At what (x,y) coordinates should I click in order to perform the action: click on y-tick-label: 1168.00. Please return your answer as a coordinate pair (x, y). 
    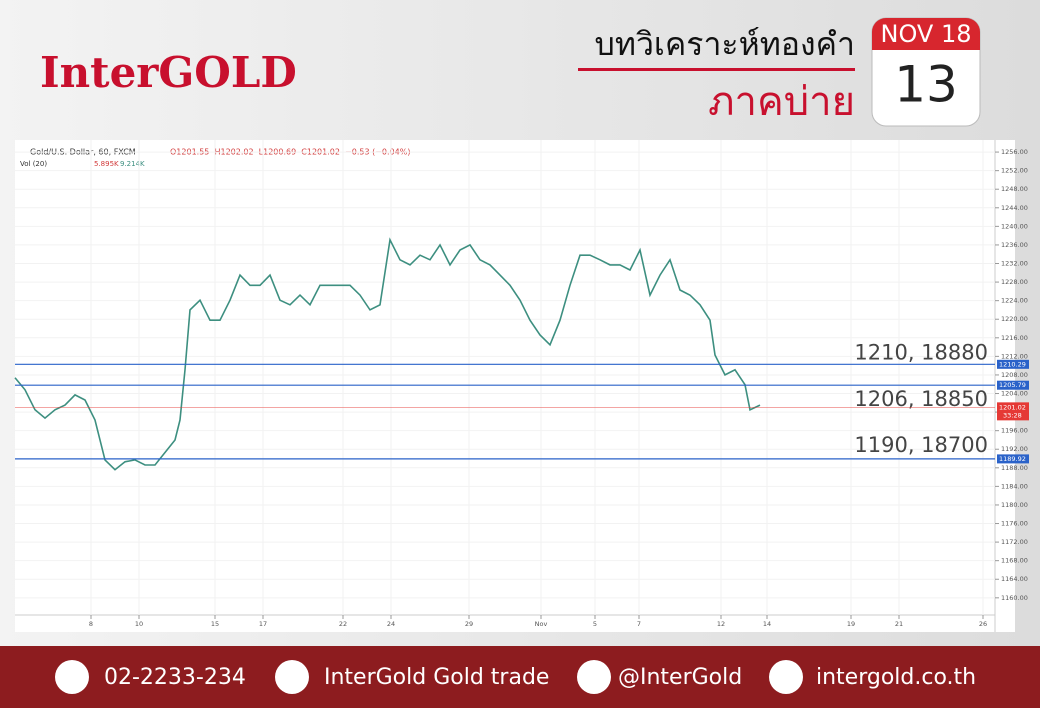
    Looking at the image, I should click on (1014, 561).